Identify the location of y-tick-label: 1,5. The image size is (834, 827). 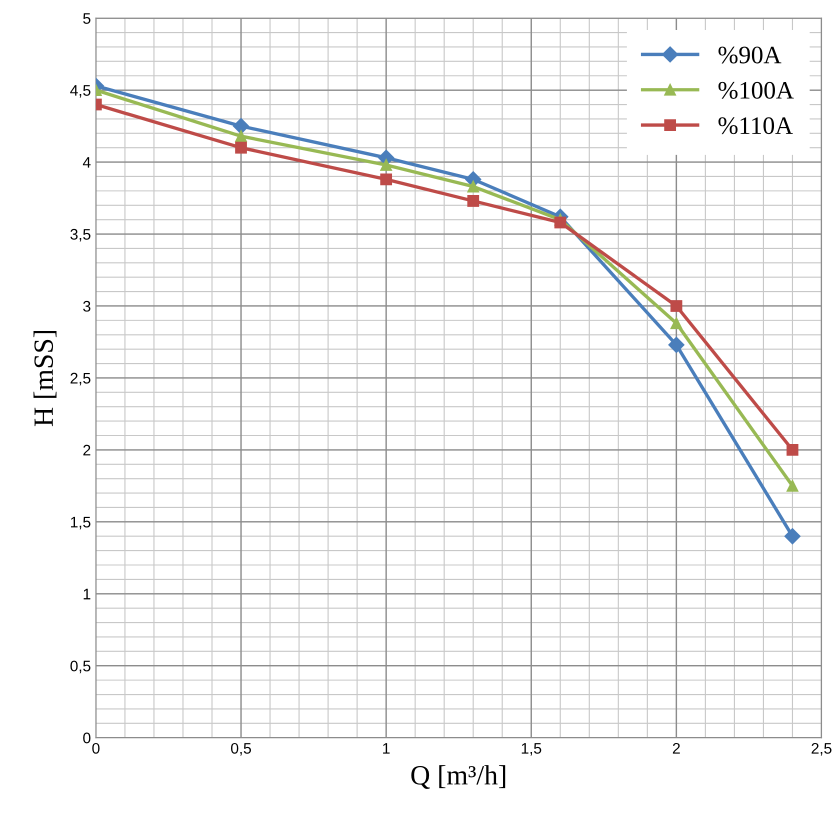
(80, 523).